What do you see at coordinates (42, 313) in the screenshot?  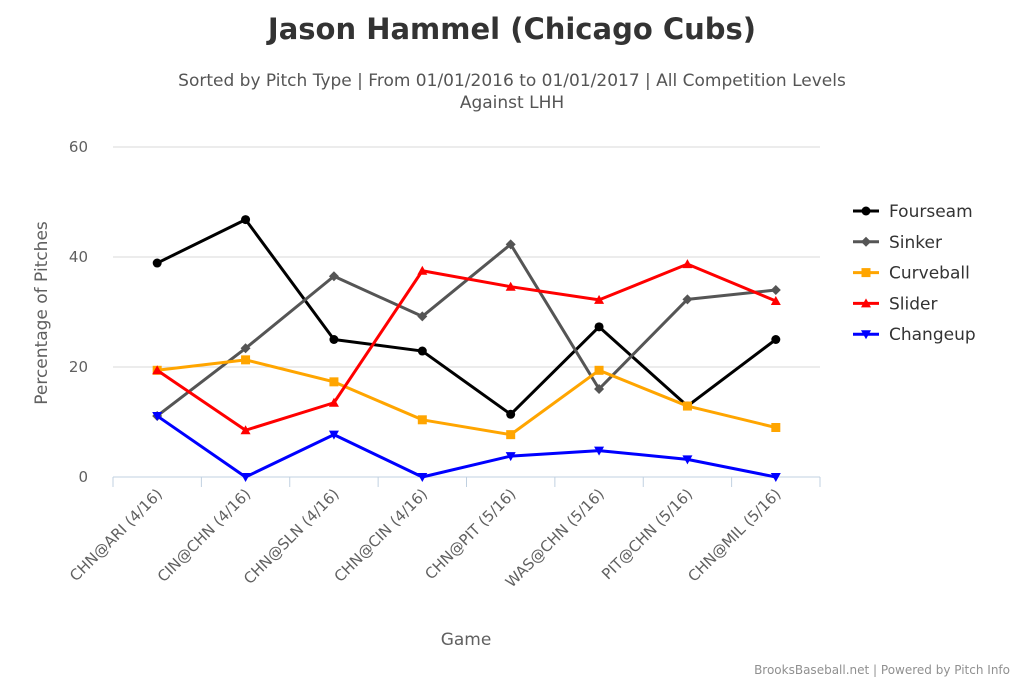 I see `y-axis-title: Percentage of Pitches` at bounding box center [42, 313].